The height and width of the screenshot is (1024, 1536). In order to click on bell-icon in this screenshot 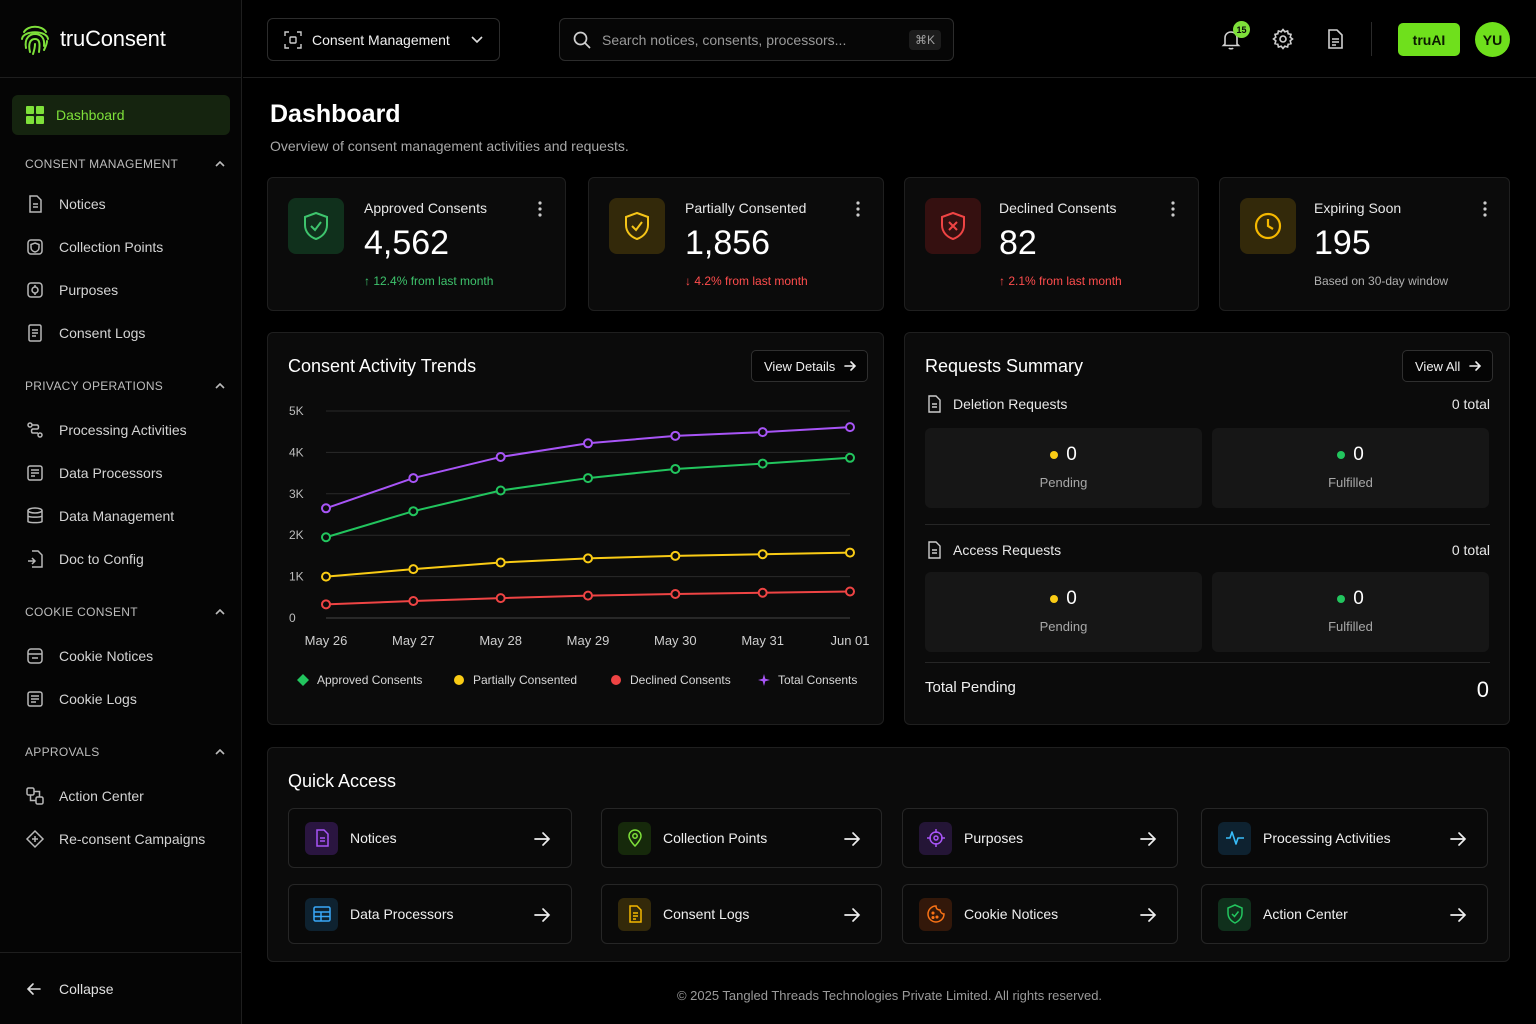, I will do `click(1231, 39)`.